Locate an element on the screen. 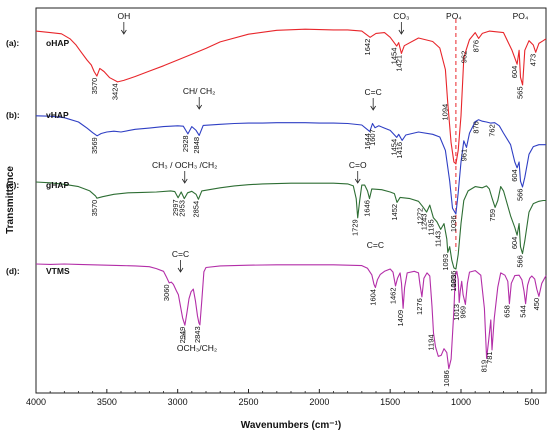  x-tick-label: 4000 is located at coordinates (36, 402).